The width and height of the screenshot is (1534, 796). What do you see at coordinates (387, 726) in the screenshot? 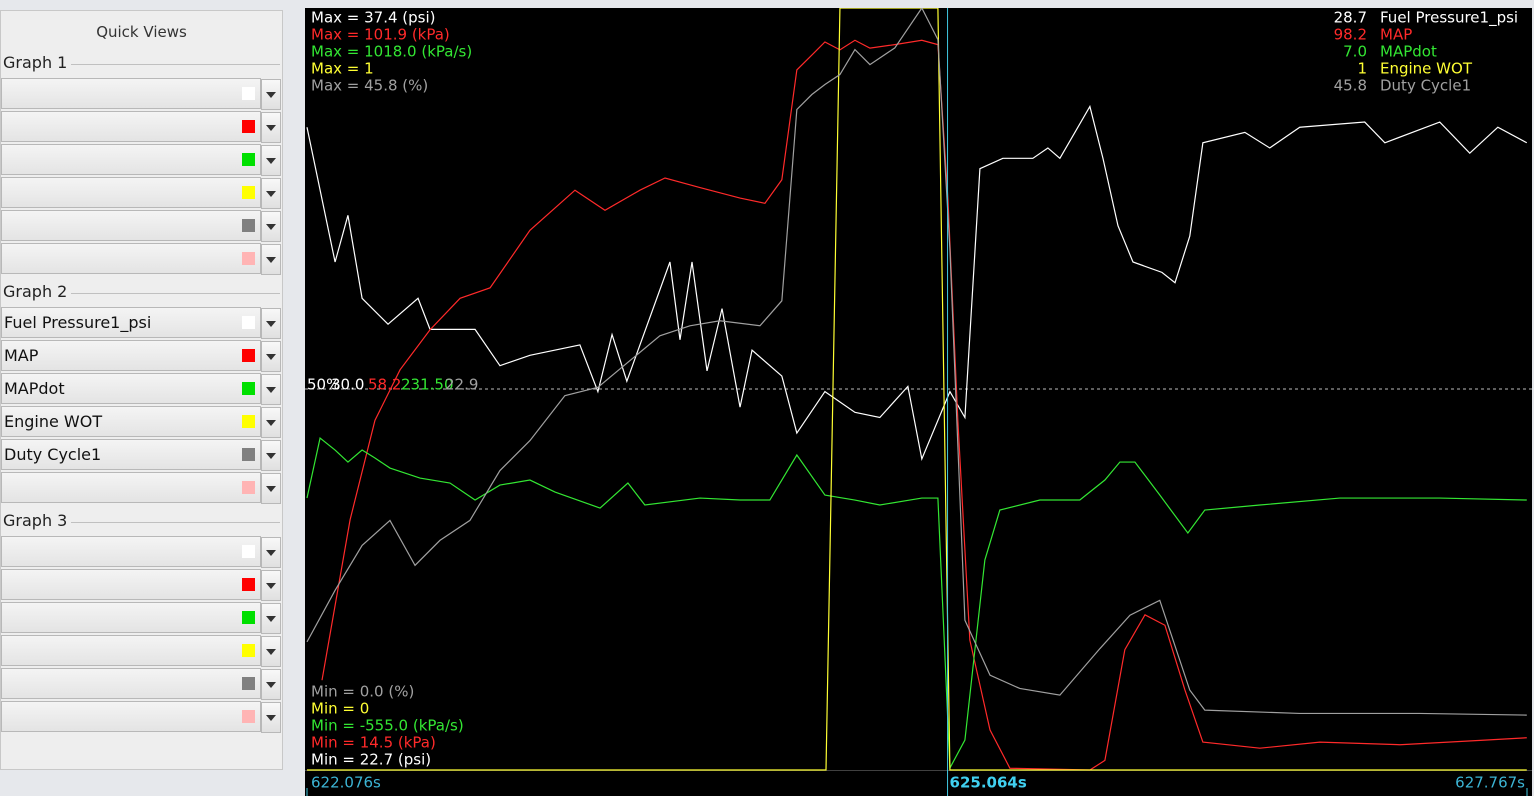
I see `min-label: Min = -555.0 (kPa/s)` at bounding box center [387, 726].